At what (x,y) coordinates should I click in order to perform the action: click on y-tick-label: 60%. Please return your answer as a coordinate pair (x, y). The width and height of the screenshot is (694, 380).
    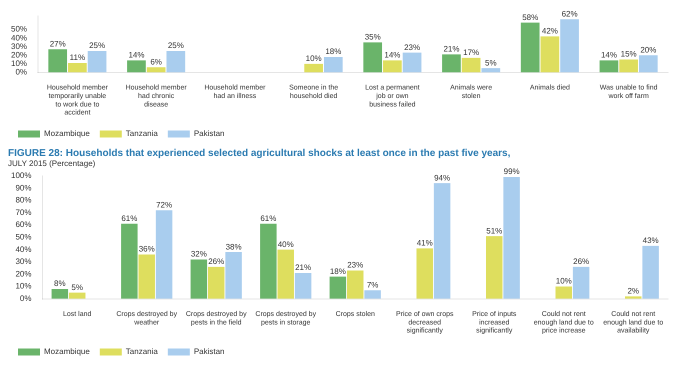
    Looking at the image, I should click on (23, 225).